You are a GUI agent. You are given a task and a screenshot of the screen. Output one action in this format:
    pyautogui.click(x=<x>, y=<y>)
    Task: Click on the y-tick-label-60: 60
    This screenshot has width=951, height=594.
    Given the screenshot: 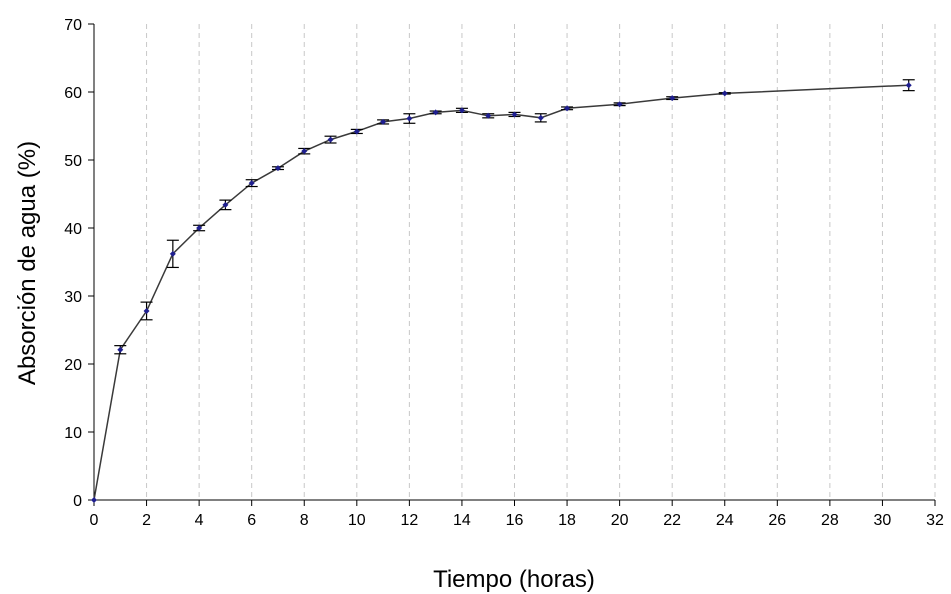 What is the action you would take?
    pyautogui.click(x=73, y=93)
    